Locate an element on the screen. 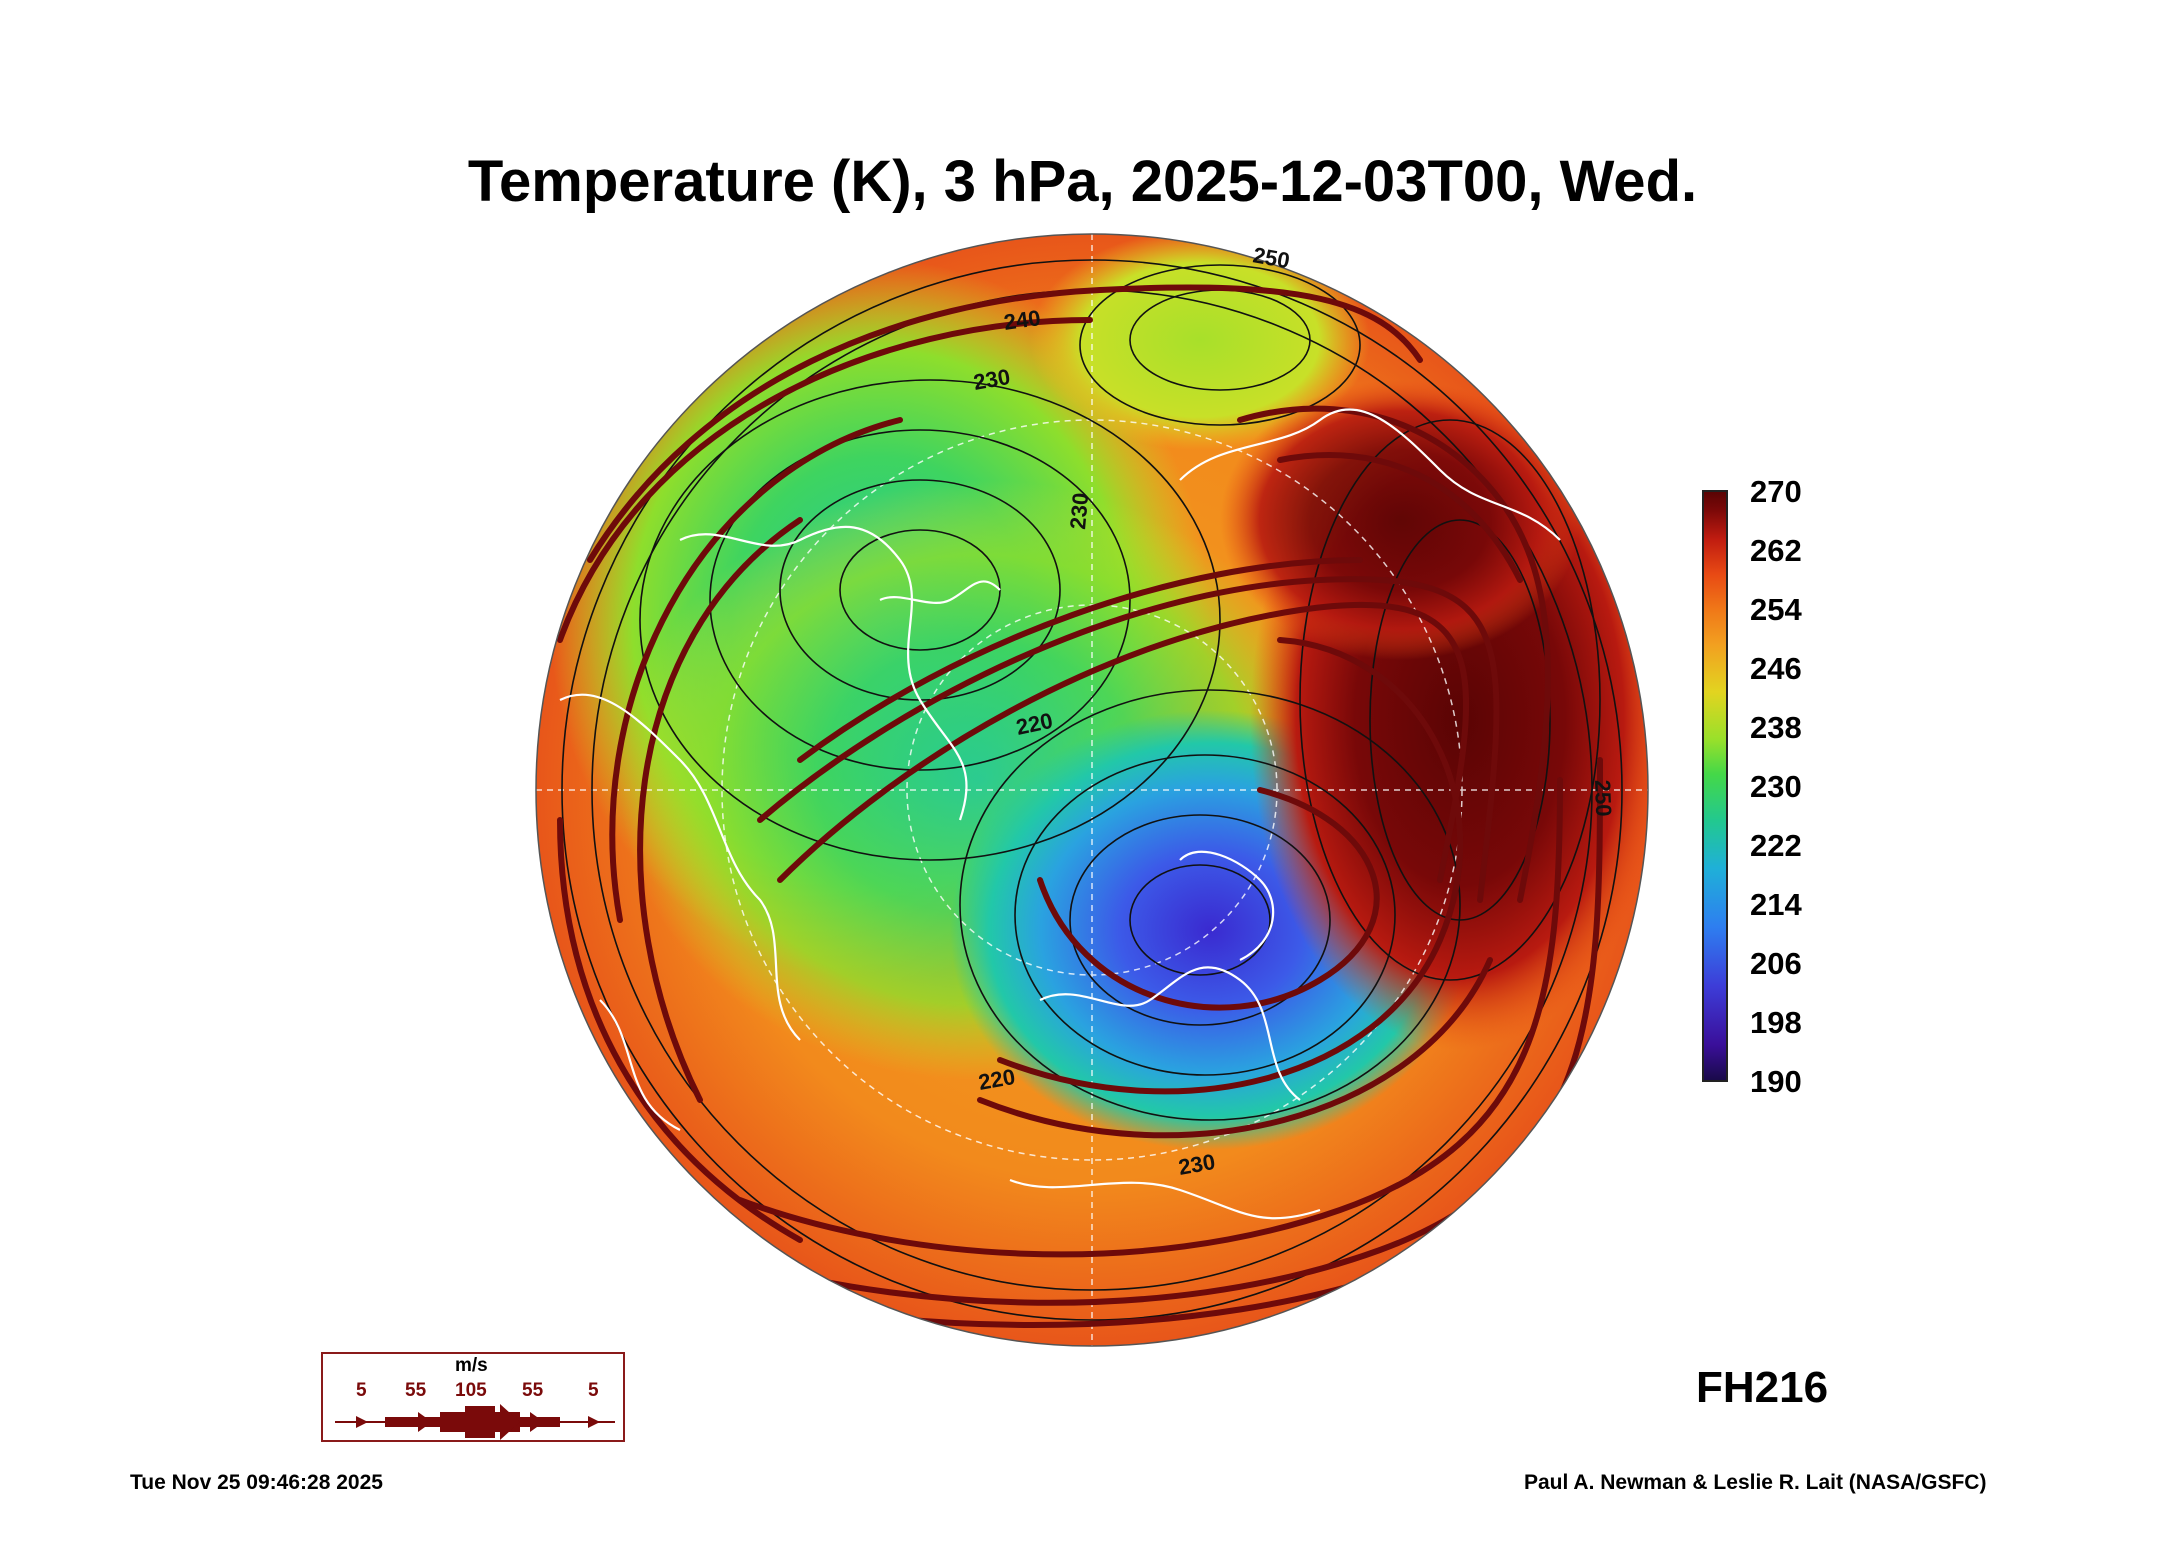 This screenshot has width=2165, height=1561. colorbar-label: 190 is located at coordinates (1776, 1081).